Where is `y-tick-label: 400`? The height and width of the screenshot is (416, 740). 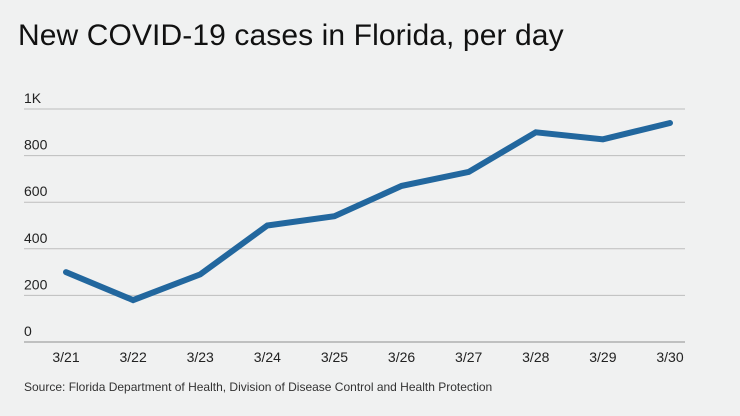 y-tick-label: 400 is located at coordinates (36, 238).